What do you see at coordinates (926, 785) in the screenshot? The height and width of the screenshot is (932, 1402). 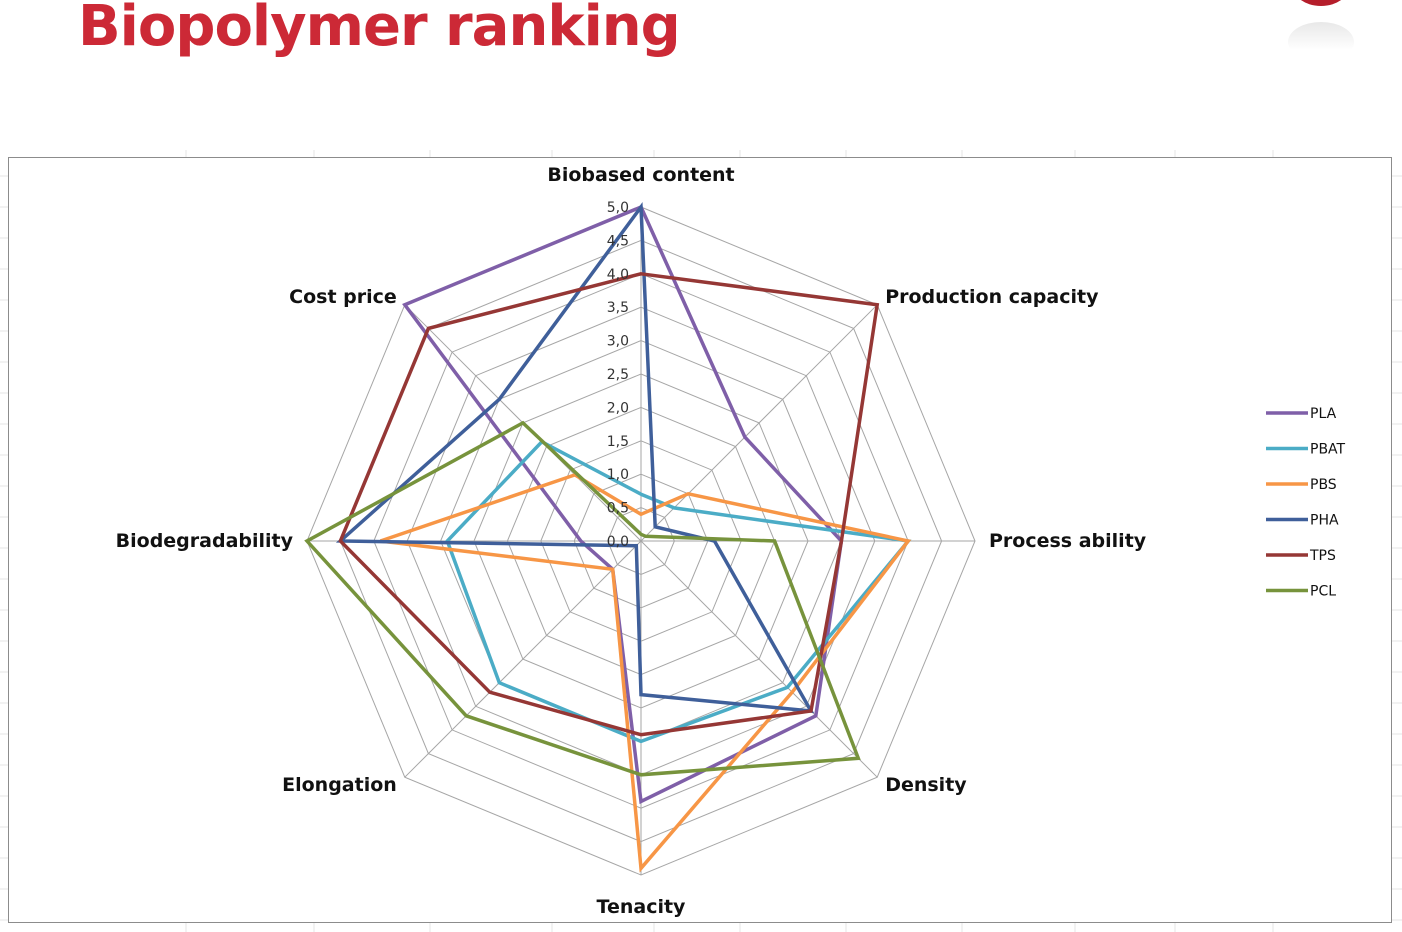 I see `axis-label-density: Density` at bounding box center [926, 785].